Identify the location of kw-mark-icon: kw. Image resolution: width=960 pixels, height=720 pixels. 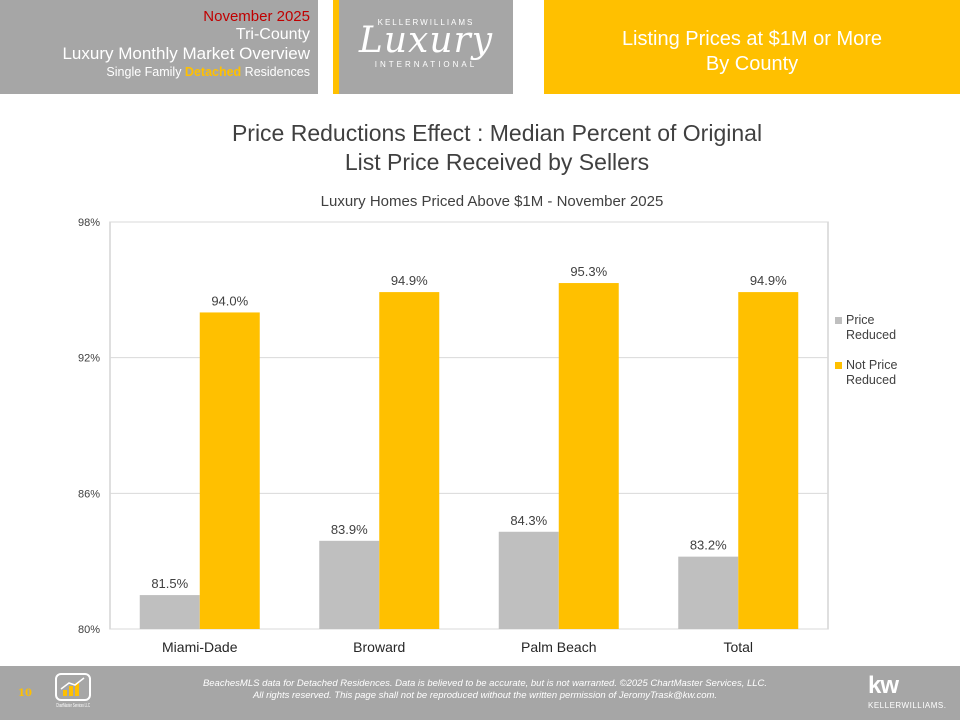
(883, 685).